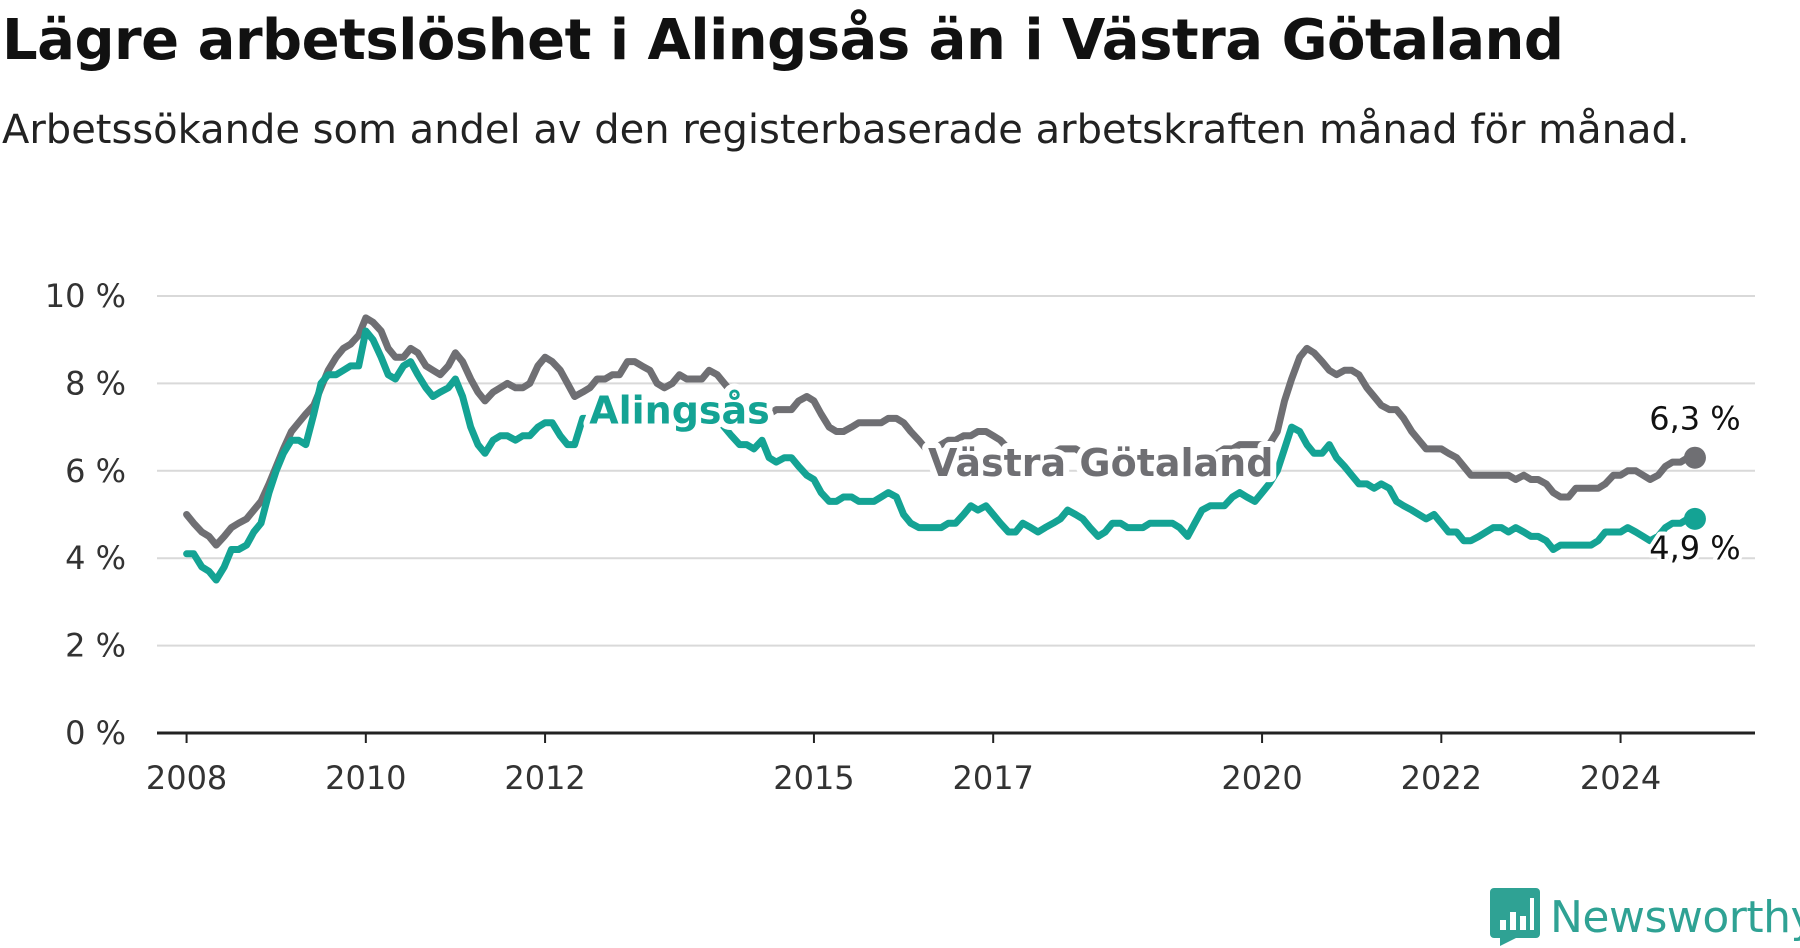 Image resolution: width=1800 pixels, height=948 pixels. What do you see at coordinates (544, 778) in the screenshot?
I see `x-tick-label: 2012` at bounding box center [544, 778].